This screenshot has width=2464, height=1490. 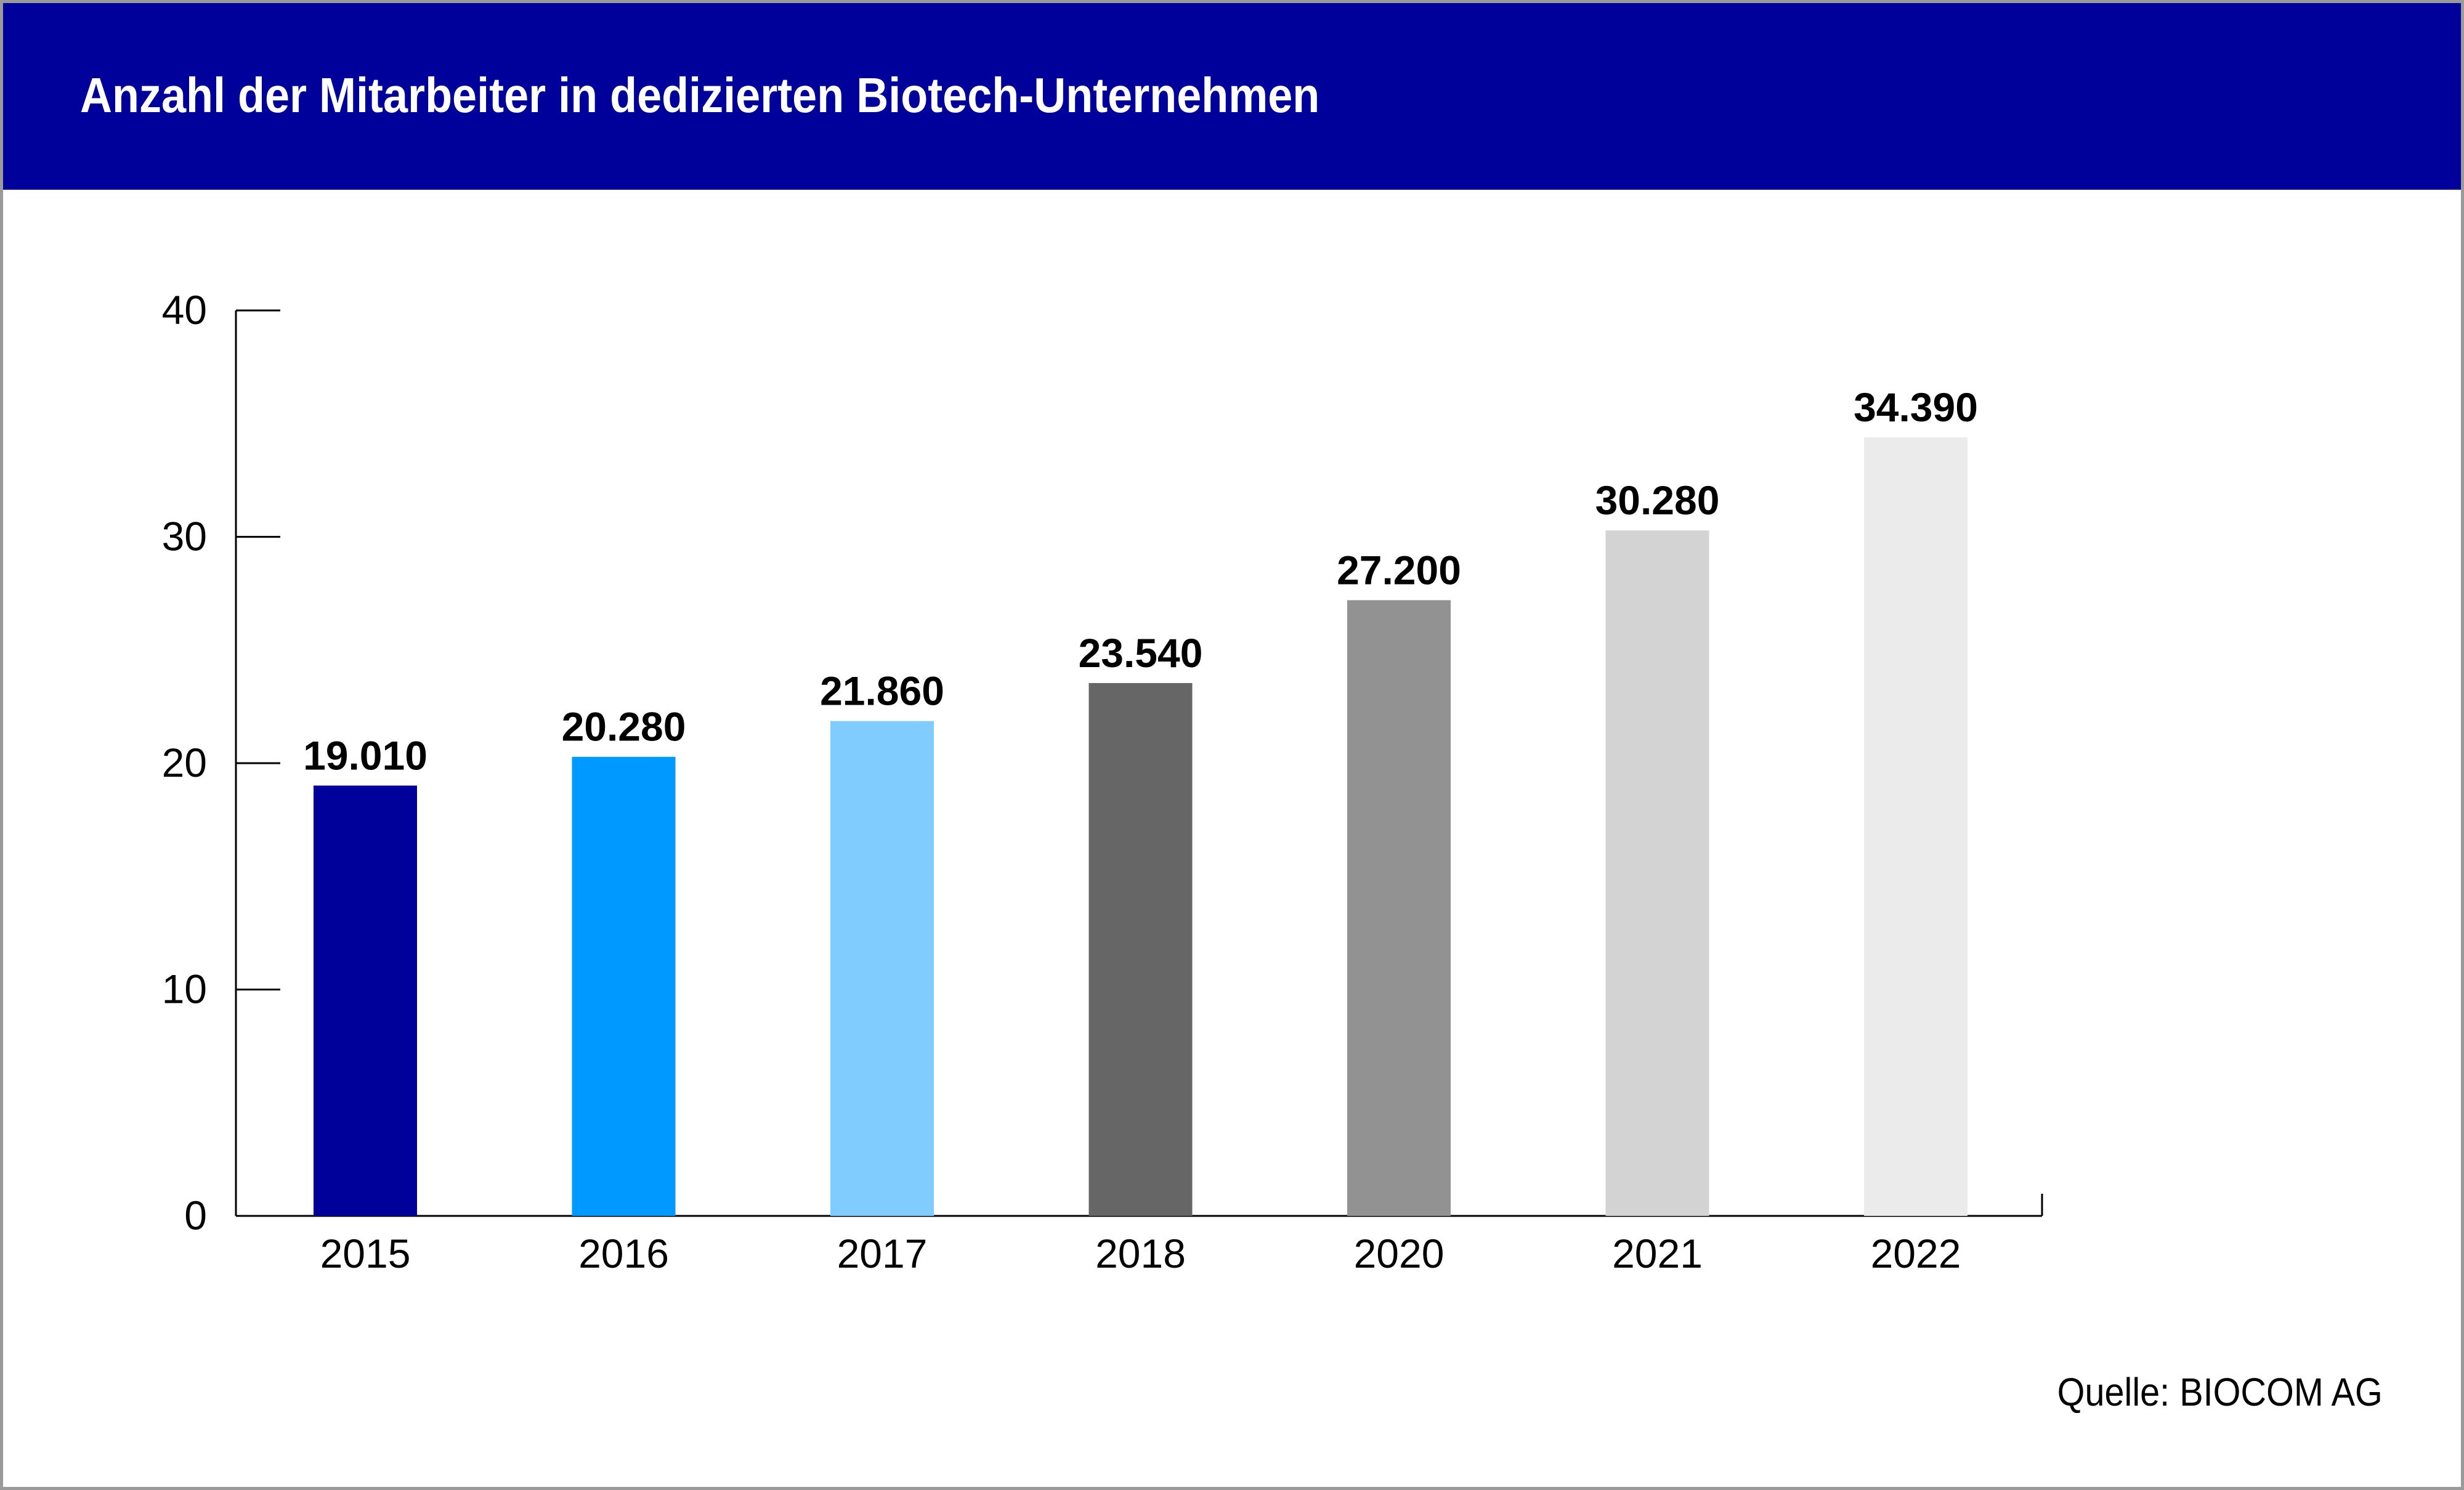 I want to click on x-tick-label: 2016, so click(x=623, y=1253).